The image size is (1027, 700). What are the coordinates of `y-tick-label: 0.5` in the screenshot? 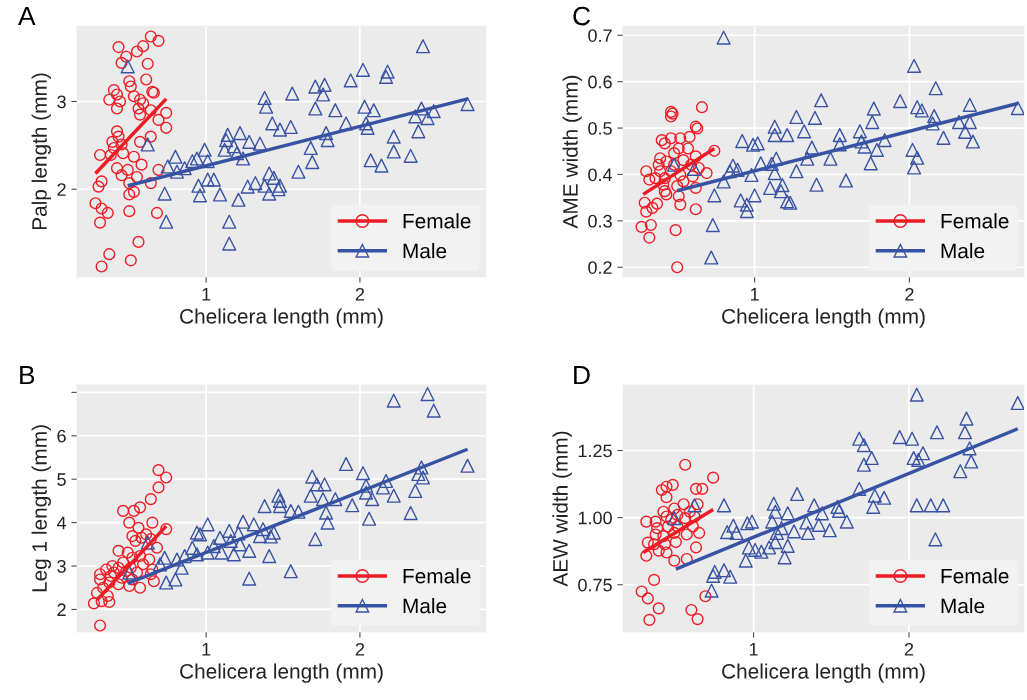 It's located at (600, 128).